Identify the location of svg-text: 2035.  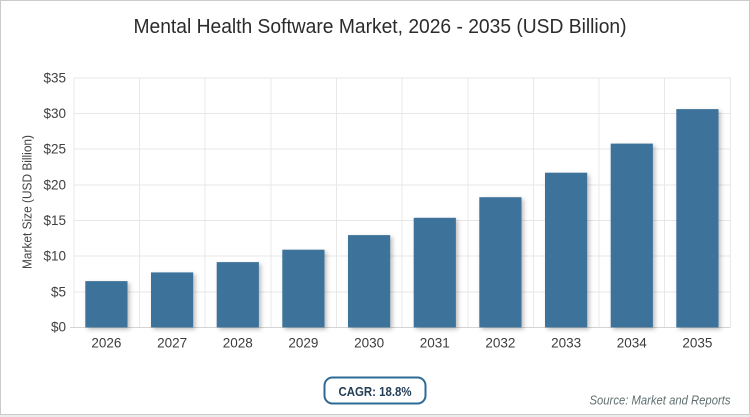
(697, 343).